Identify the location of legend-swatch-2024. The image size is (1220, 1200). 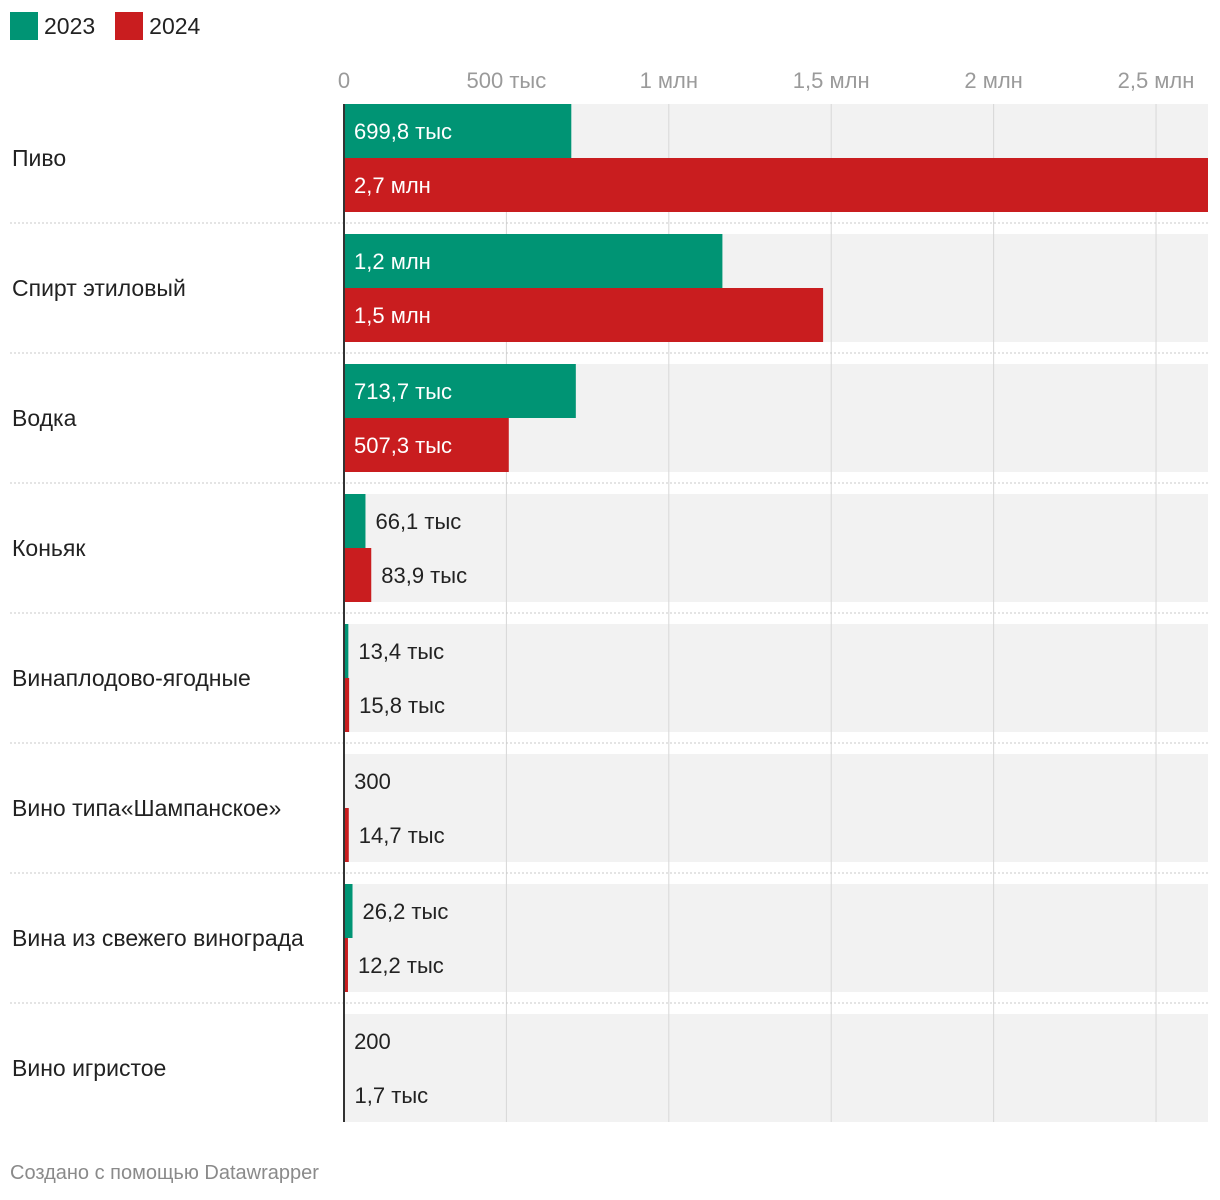
(129, 26).